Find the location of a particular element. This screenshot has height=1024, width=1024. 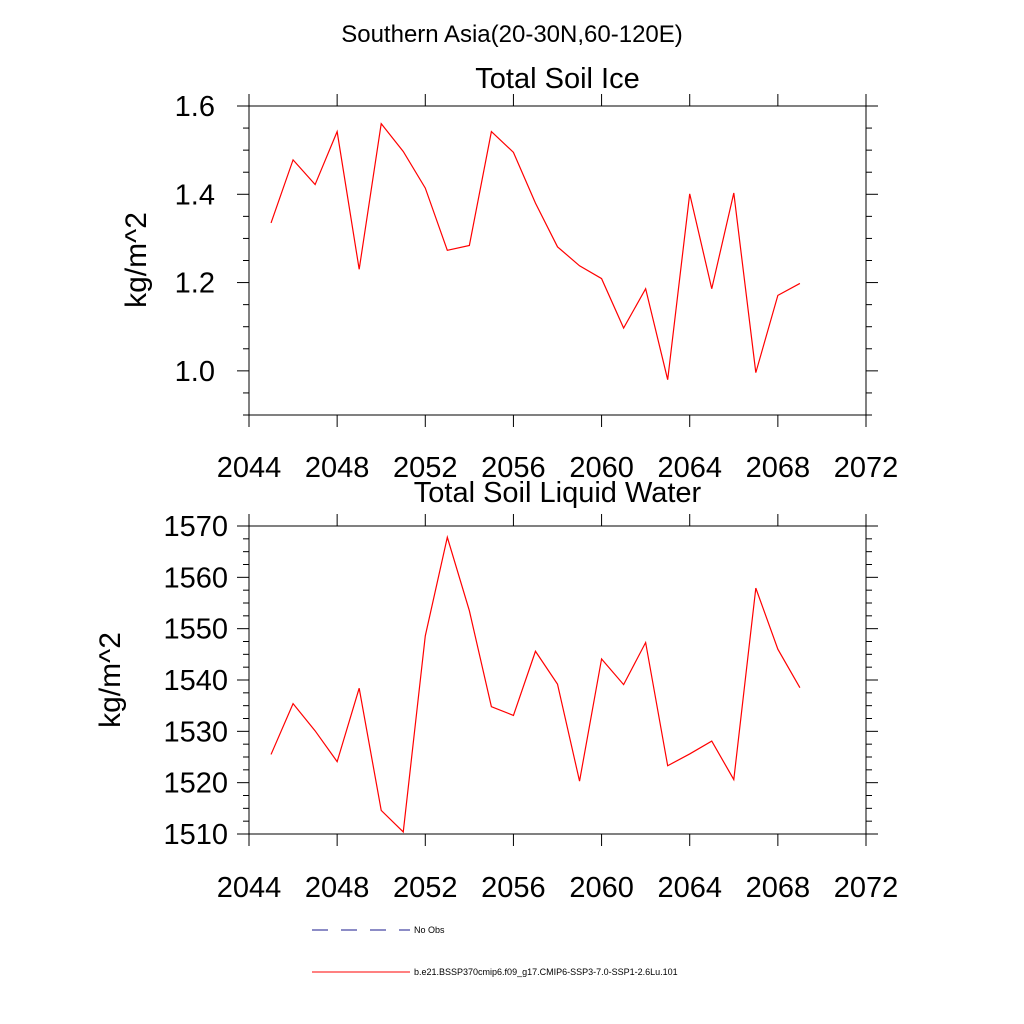

y-tick-label: 1510 is located at coordinates (195, 835).